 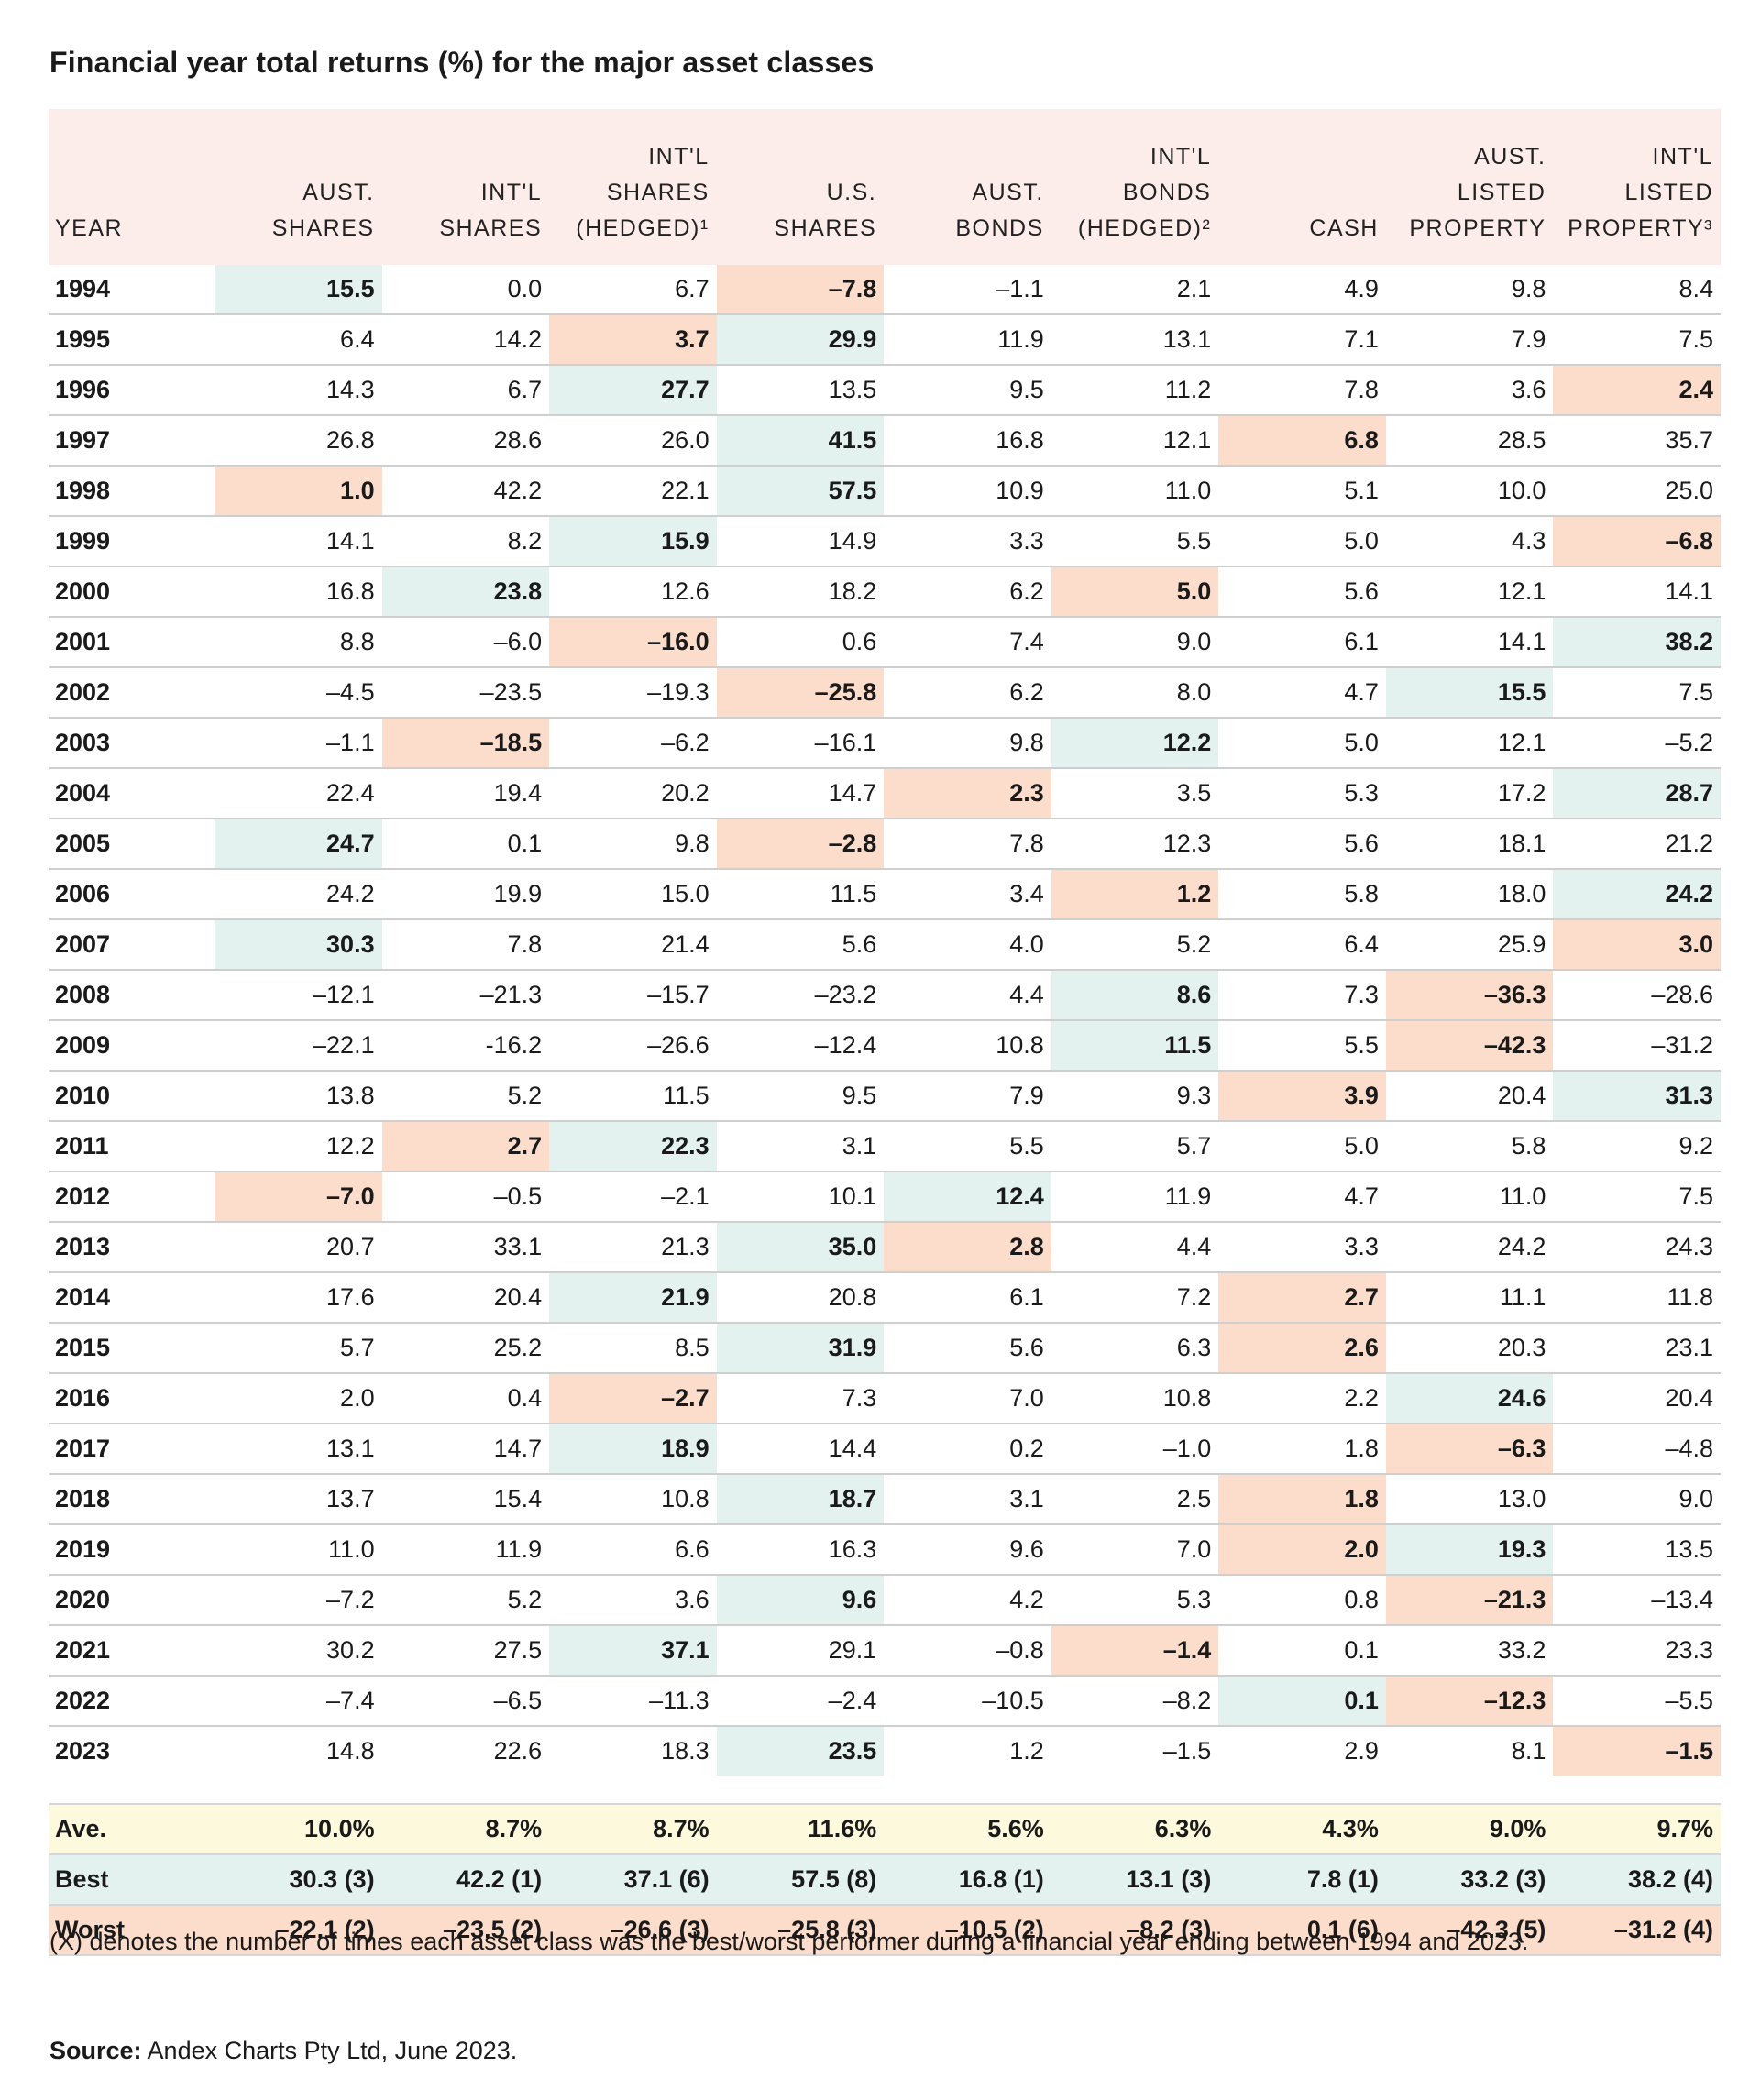 What do you see at coordinates (679, 157) in the screenshot?
I see `header-col-2-l1: INT'L` at bounding box center [679, 157].